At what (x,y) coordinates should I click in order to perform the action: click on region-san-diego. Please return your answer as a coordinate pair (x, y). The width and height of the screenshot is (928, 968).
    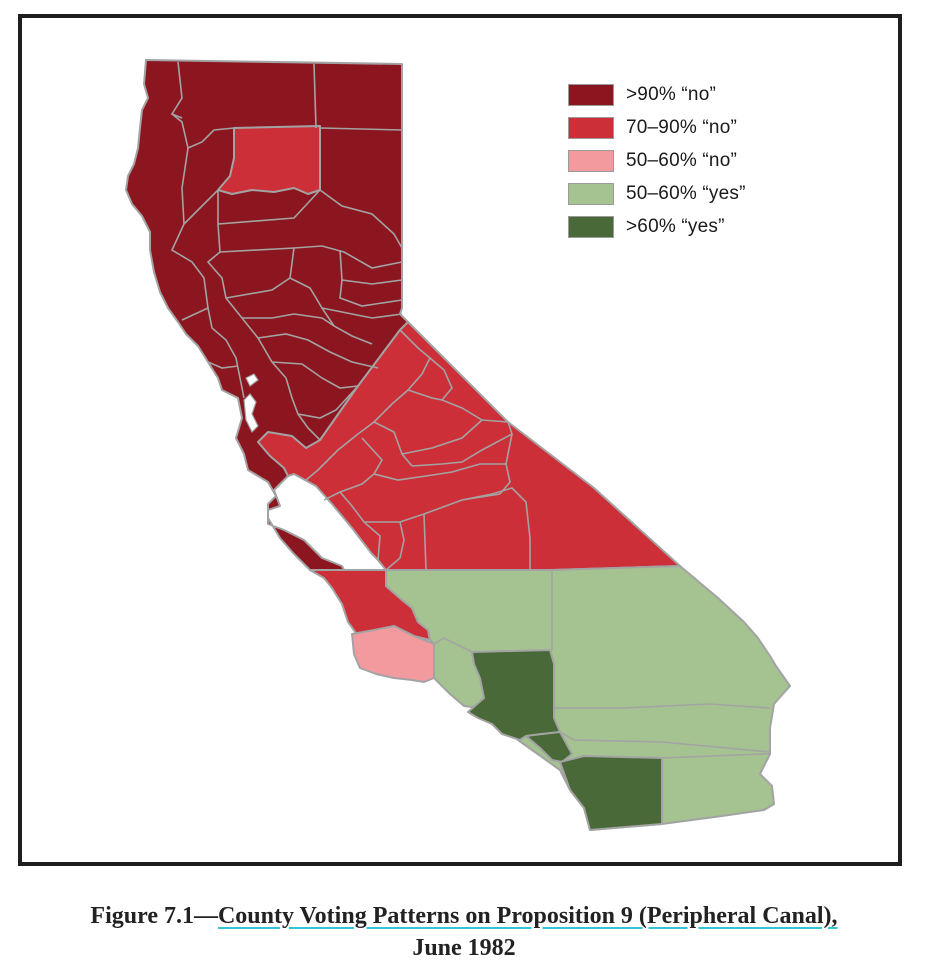
    Looking at the image, I should click on (611, 793).